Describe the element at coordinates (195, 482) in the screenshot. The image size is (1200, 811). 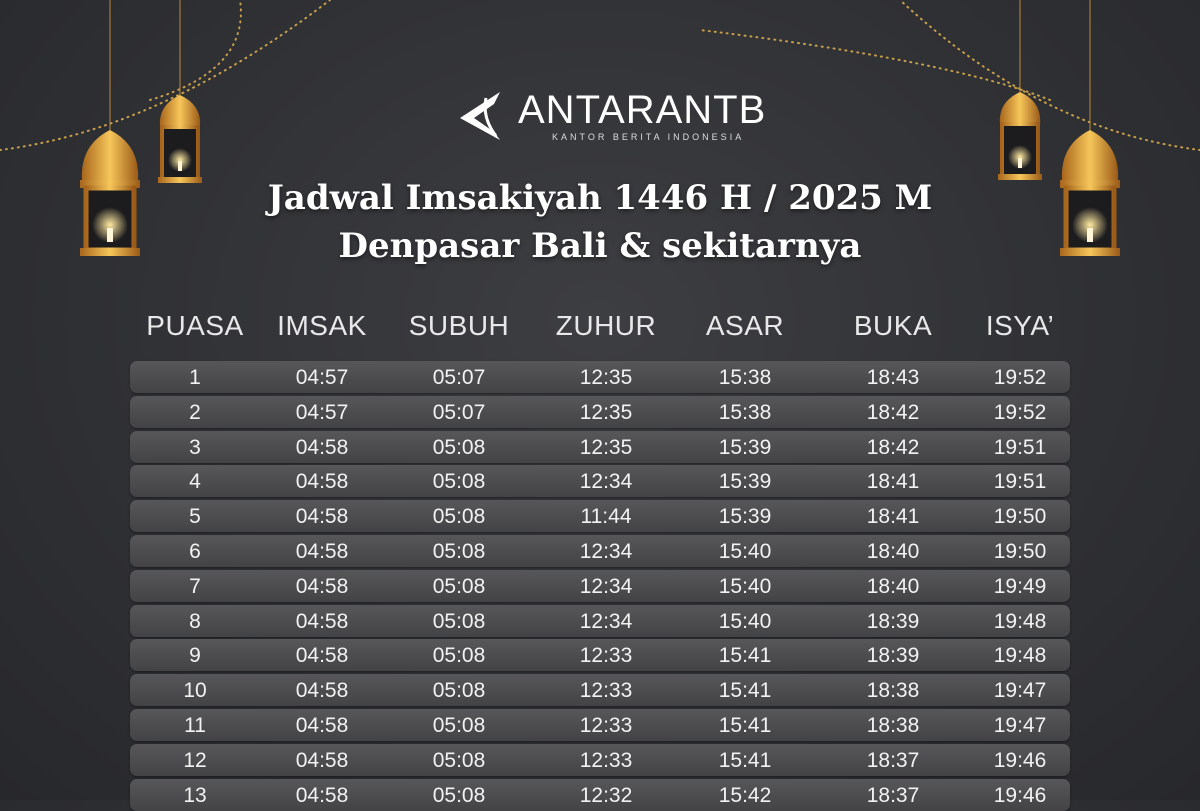
I see `table-cell: 4` at that location.